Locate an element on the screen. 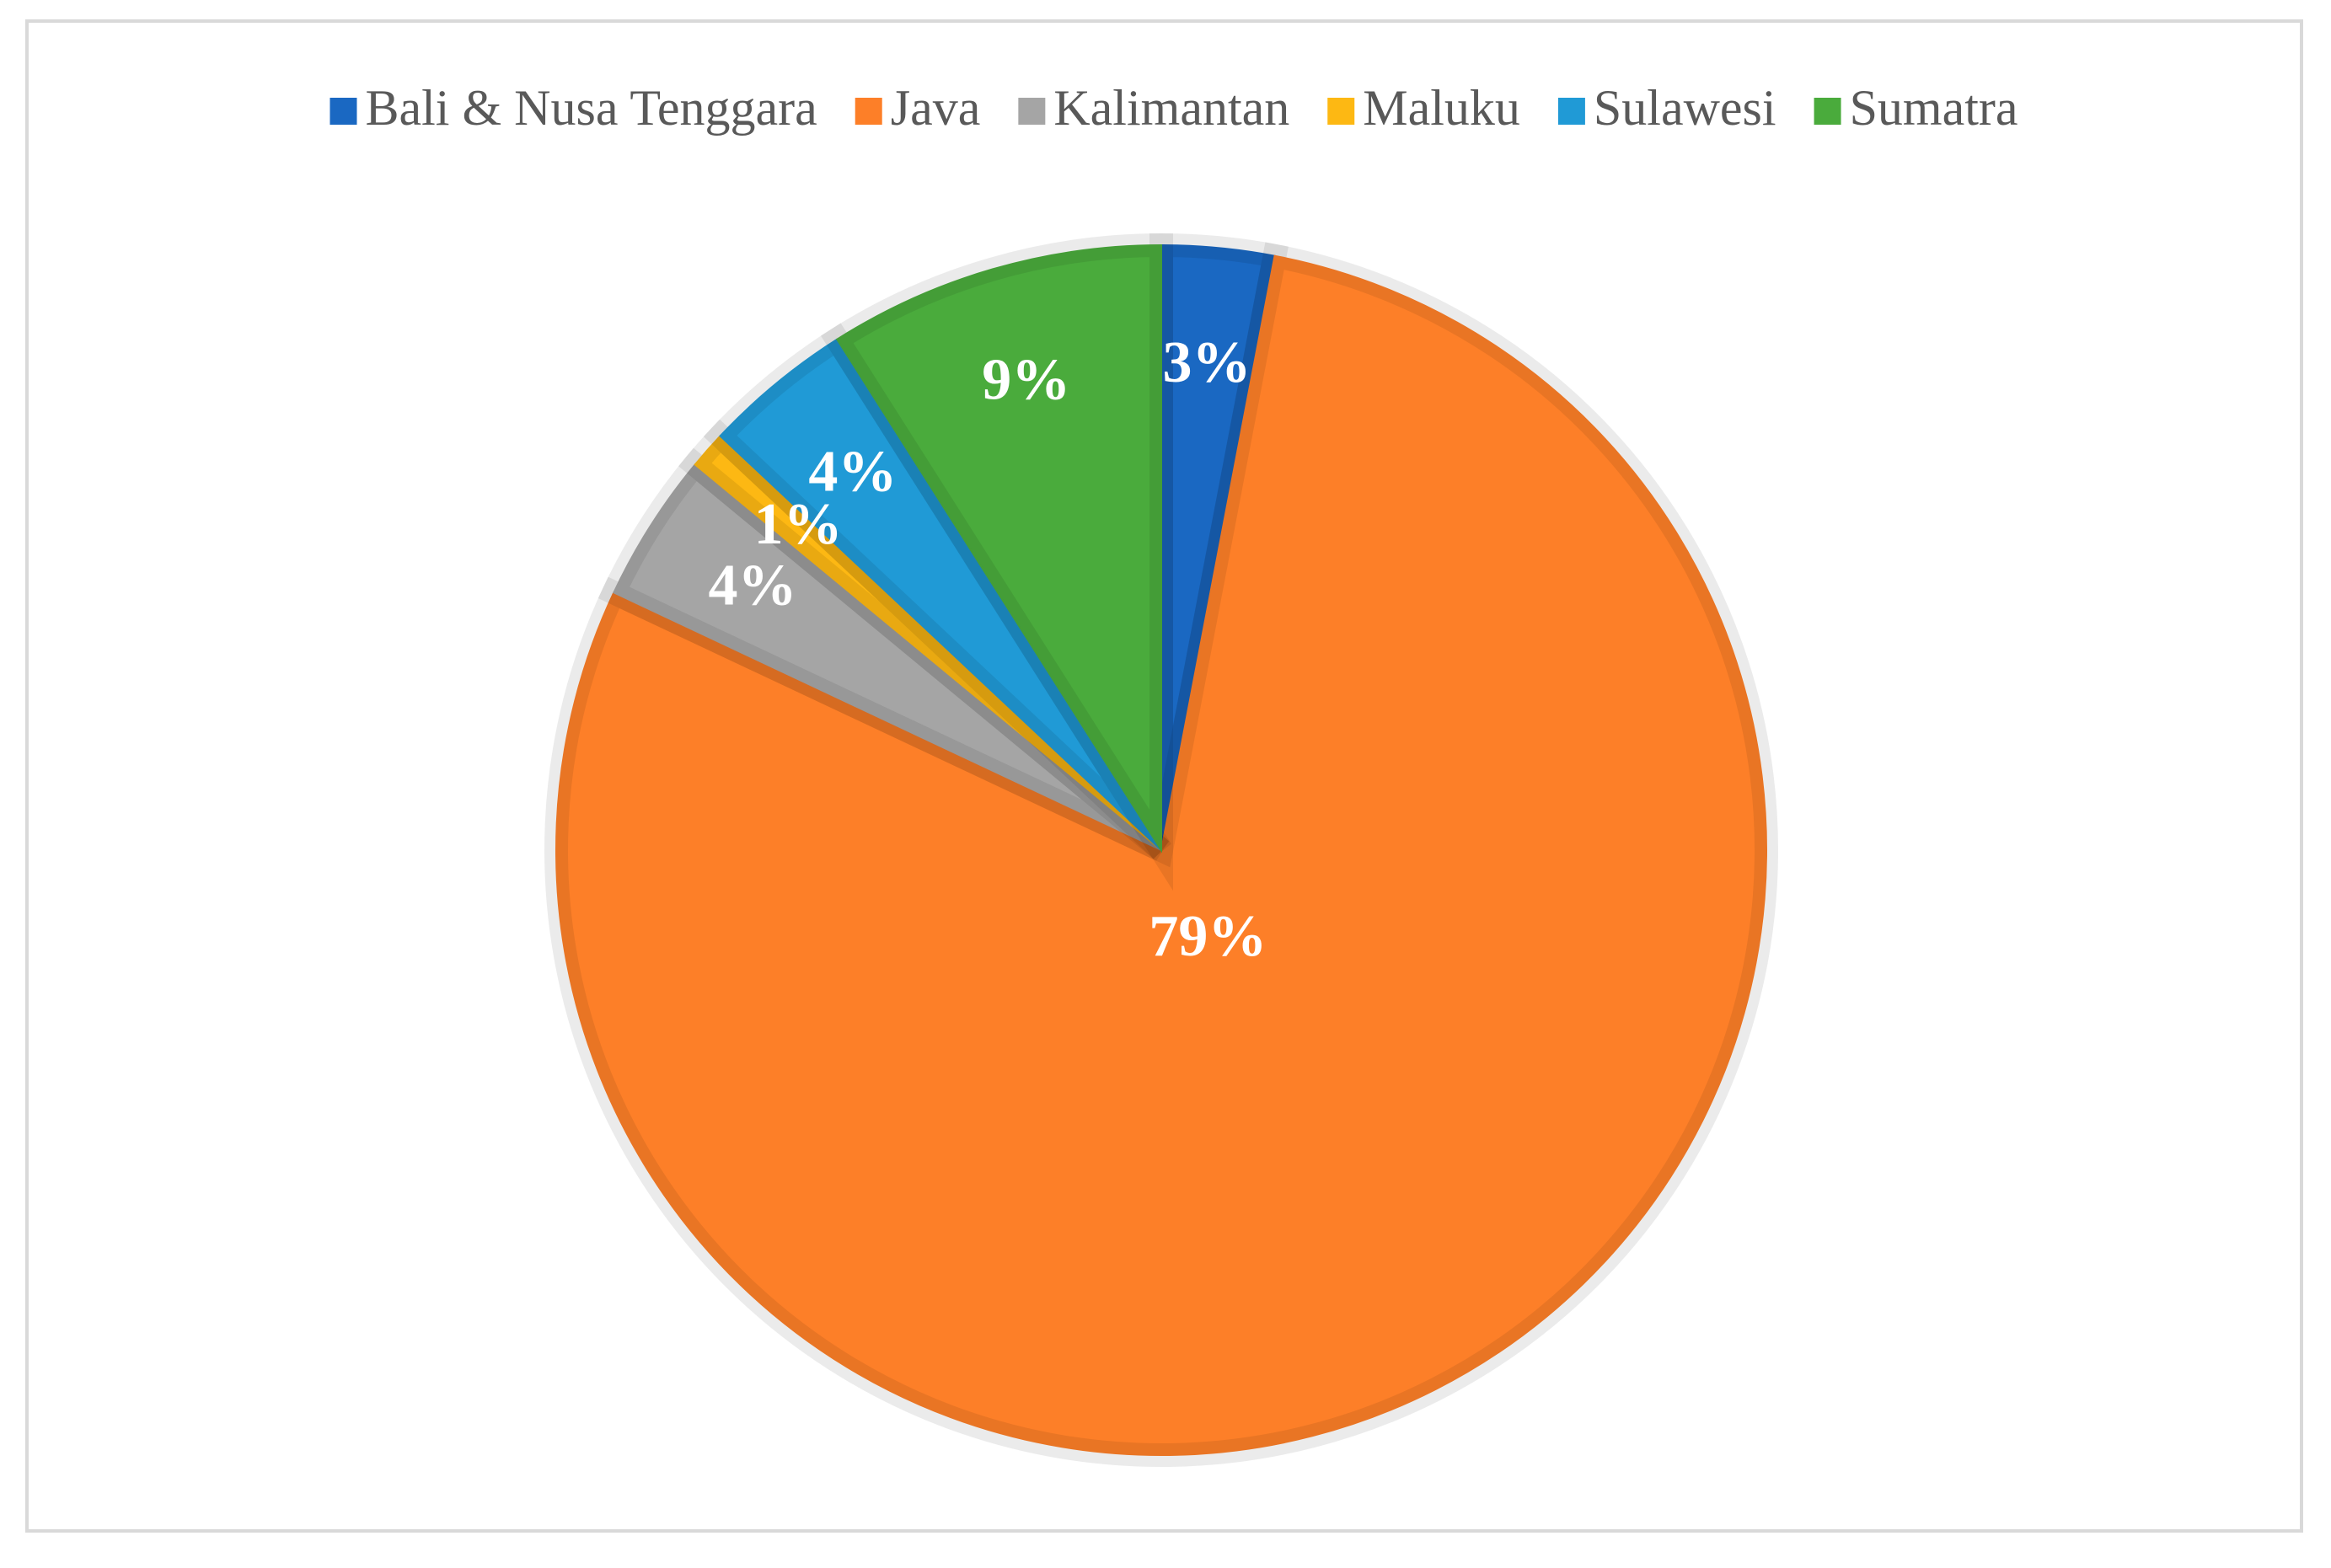  legend-label: Bali & Nusa Tenggara is located at coordinates (591, 108).